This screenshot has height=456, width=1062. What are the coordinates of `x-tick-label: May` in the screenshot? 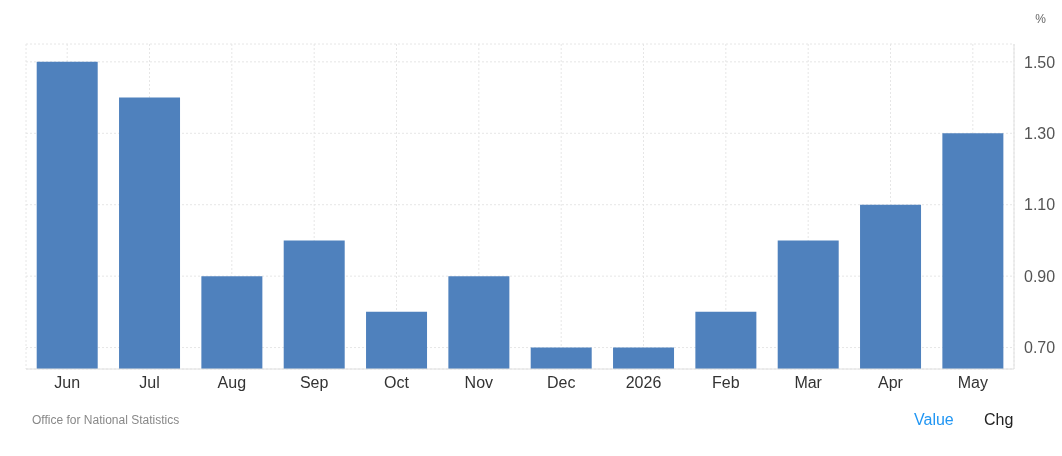 It's located at (972, 383).